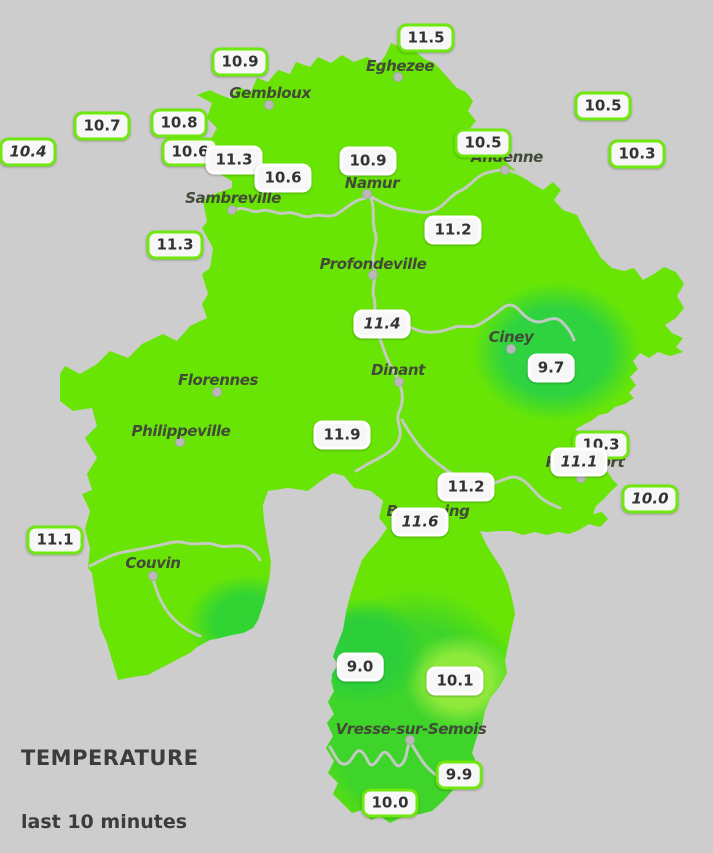 This screenshot has width=713, height=853. Describe the element at coordinates (104, 821) in the screenshot. I see `map-subtitle: last 10 minutes` at that location.